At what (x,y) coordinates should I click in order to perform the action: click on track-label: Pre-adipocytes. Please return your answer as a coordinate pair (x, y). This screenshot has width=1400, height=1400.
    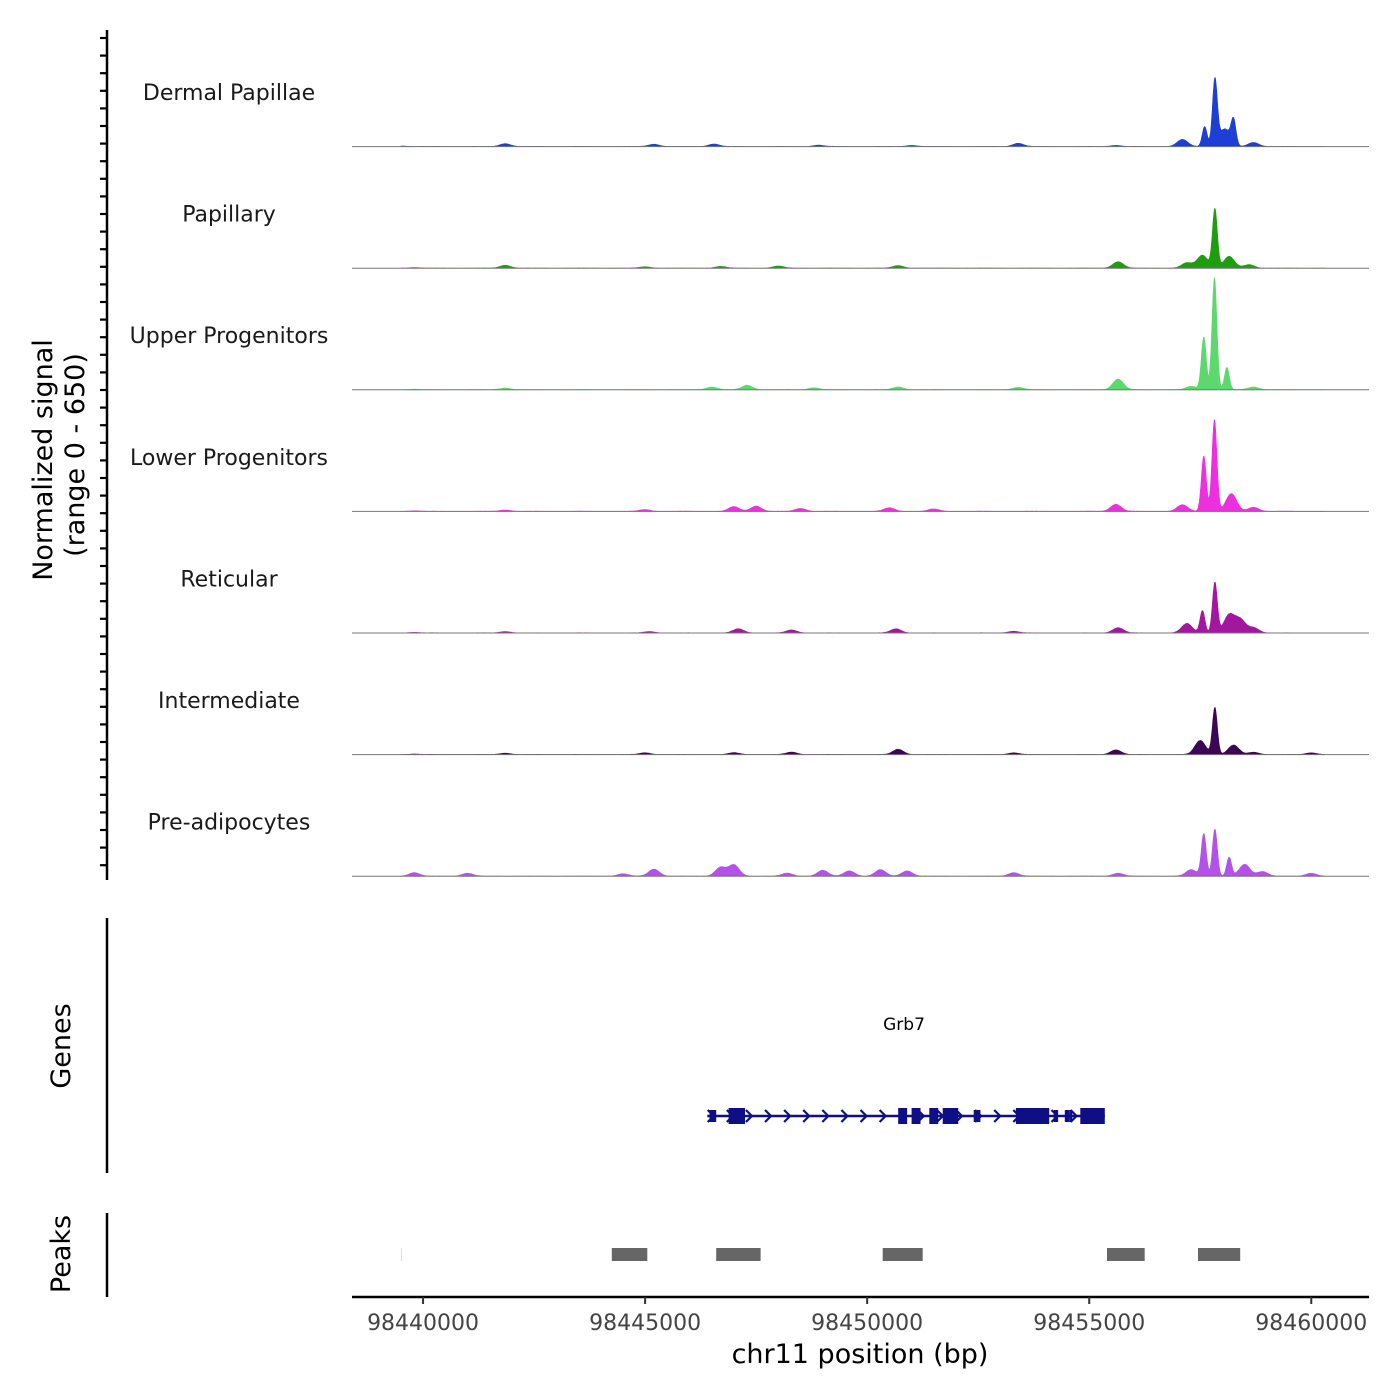
    Looking at the image, I should click on (229, 823).